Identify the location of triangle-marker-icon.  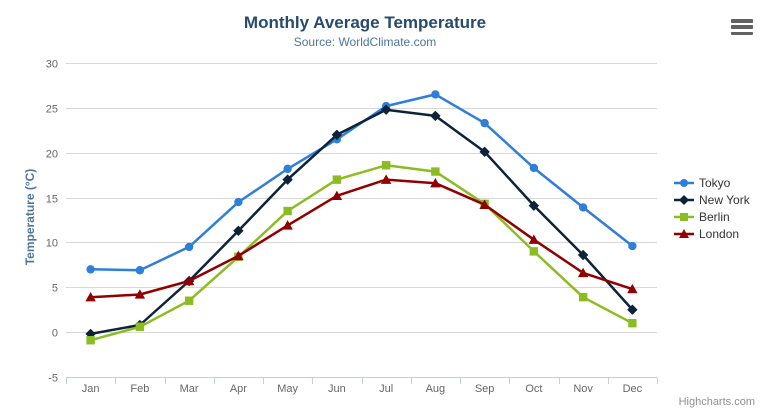
(684, 233).